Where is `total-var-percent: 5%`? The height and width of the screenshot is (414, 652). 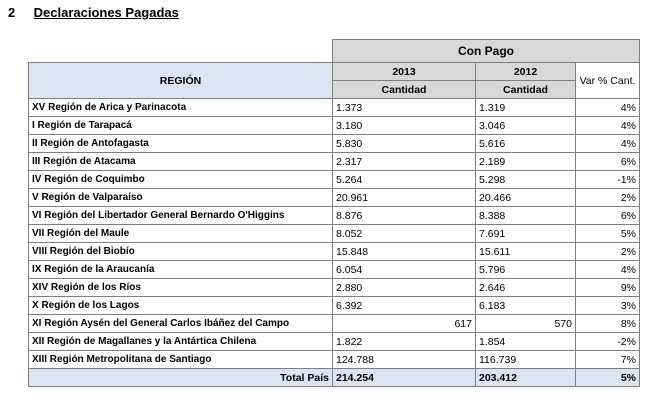 total-var-percent: 5% is located at coordinates (607, 377).